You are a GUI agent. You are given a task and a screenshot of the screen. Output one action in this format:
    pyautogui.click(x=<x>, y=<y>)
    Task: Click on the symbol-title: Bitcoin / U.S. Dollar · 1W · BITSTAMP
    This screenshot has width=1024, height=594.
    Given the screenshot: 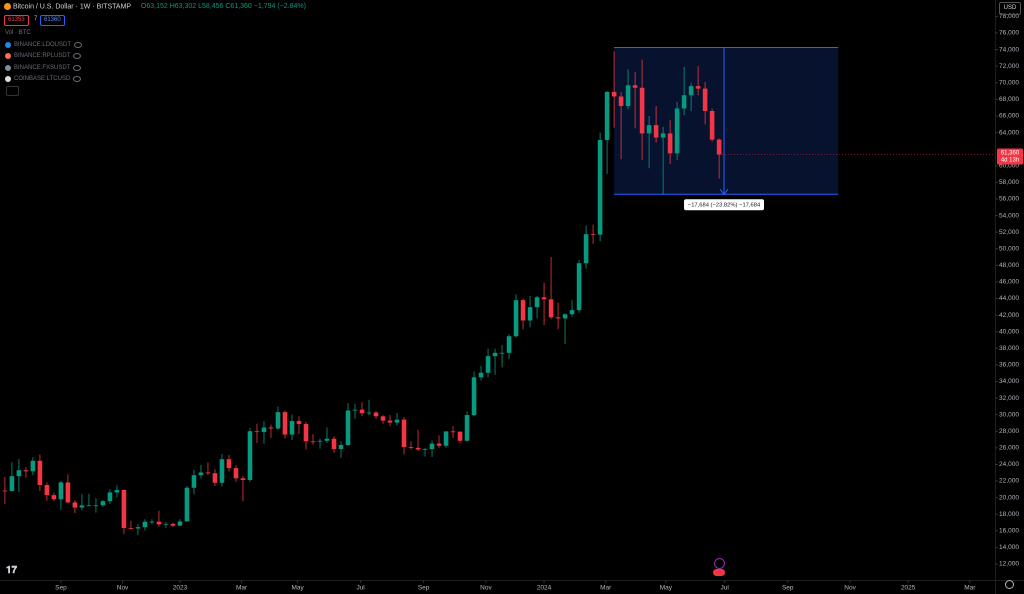 What is the action you would take?
    pyautogui.click(x=71, y=7)
    